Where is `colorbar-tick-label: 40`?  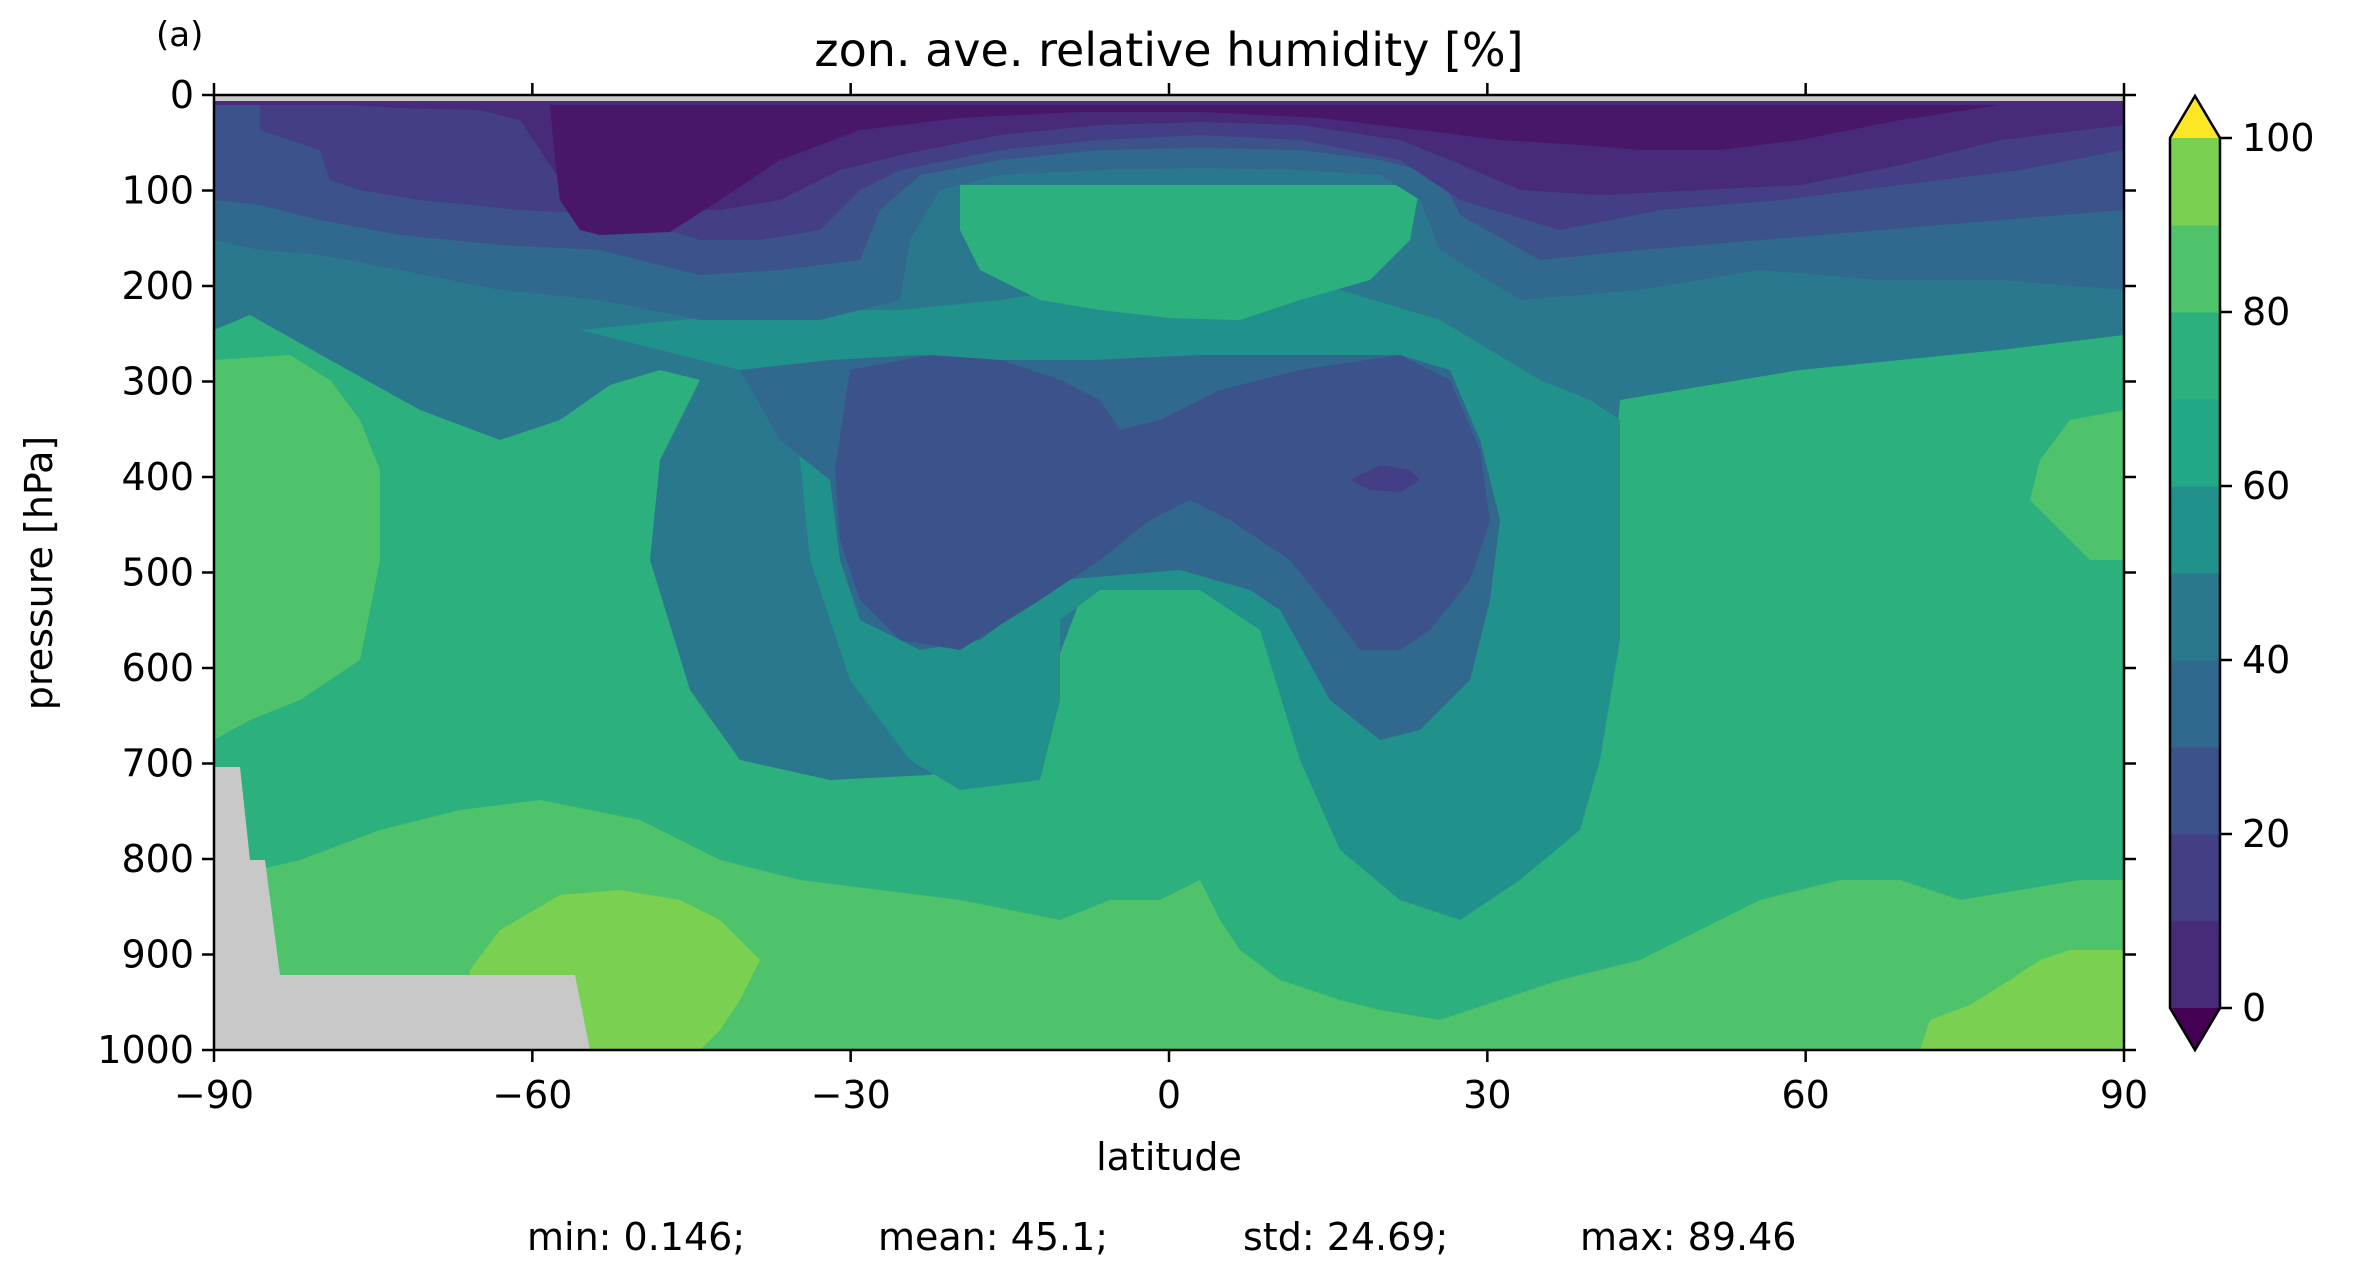 colorbar-tick-label: 40 is located at coordinates (2266, 660).